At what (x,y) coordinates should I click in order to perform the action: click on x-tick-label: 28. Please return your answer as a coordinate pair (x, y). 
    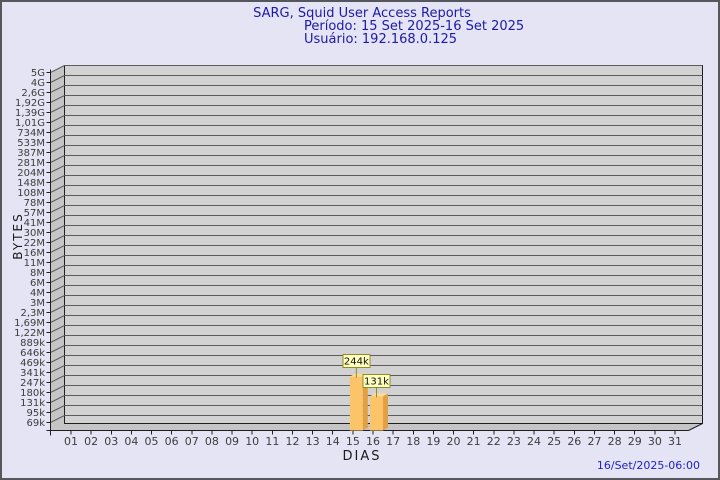
    Looking at the image, I should click on (615, 441).